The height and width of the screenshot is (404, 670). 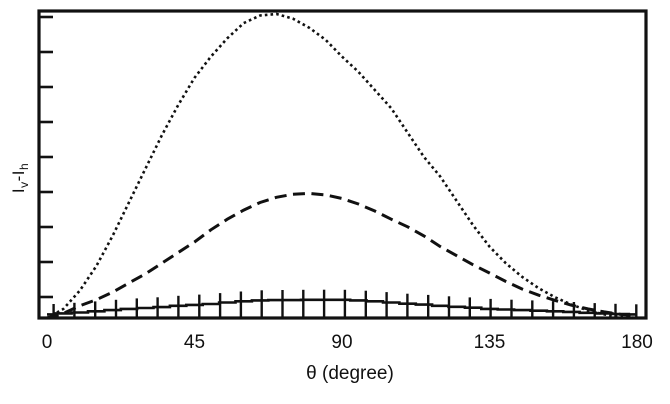 I want to click on x-tick-label: 0, so click(x=47, y=342).